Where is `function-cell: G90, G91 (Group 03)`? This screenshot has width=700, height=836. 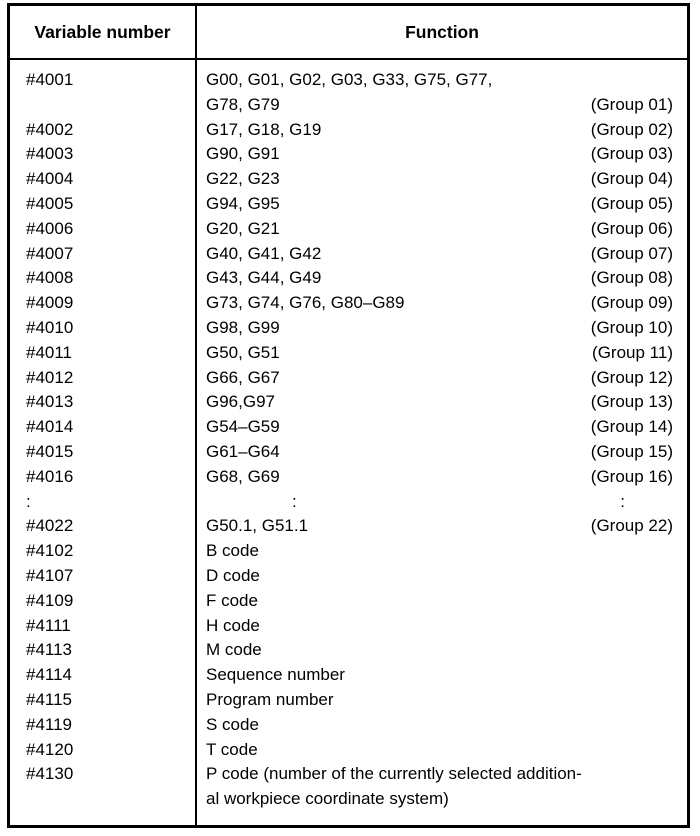 function-cell: G90, G91 (Group 03) is located at coordinates (439, 154).